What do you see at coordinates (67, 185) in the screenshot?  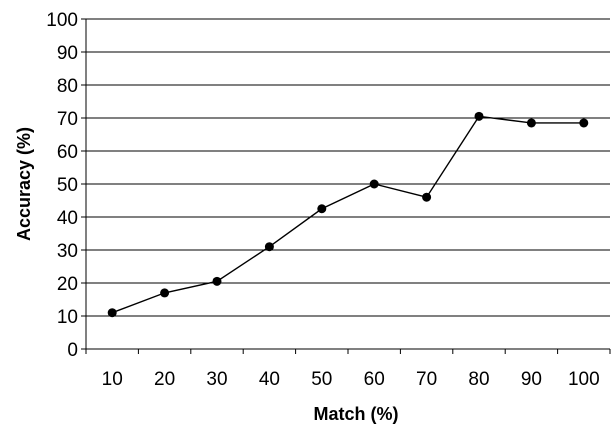 I see `y-tick-label: 50` at bounding box center [67, 185].